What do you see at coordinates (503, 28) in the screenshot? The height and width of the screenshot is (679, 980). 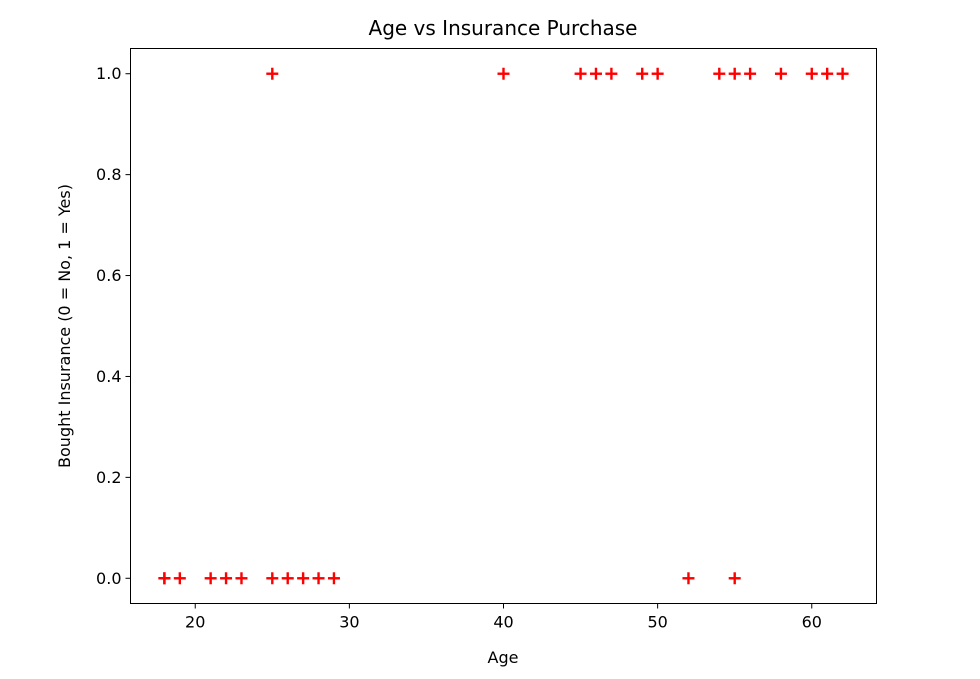 I see `chart-title: Age vs Insurance Purchase` at bounding box center [503, 28].